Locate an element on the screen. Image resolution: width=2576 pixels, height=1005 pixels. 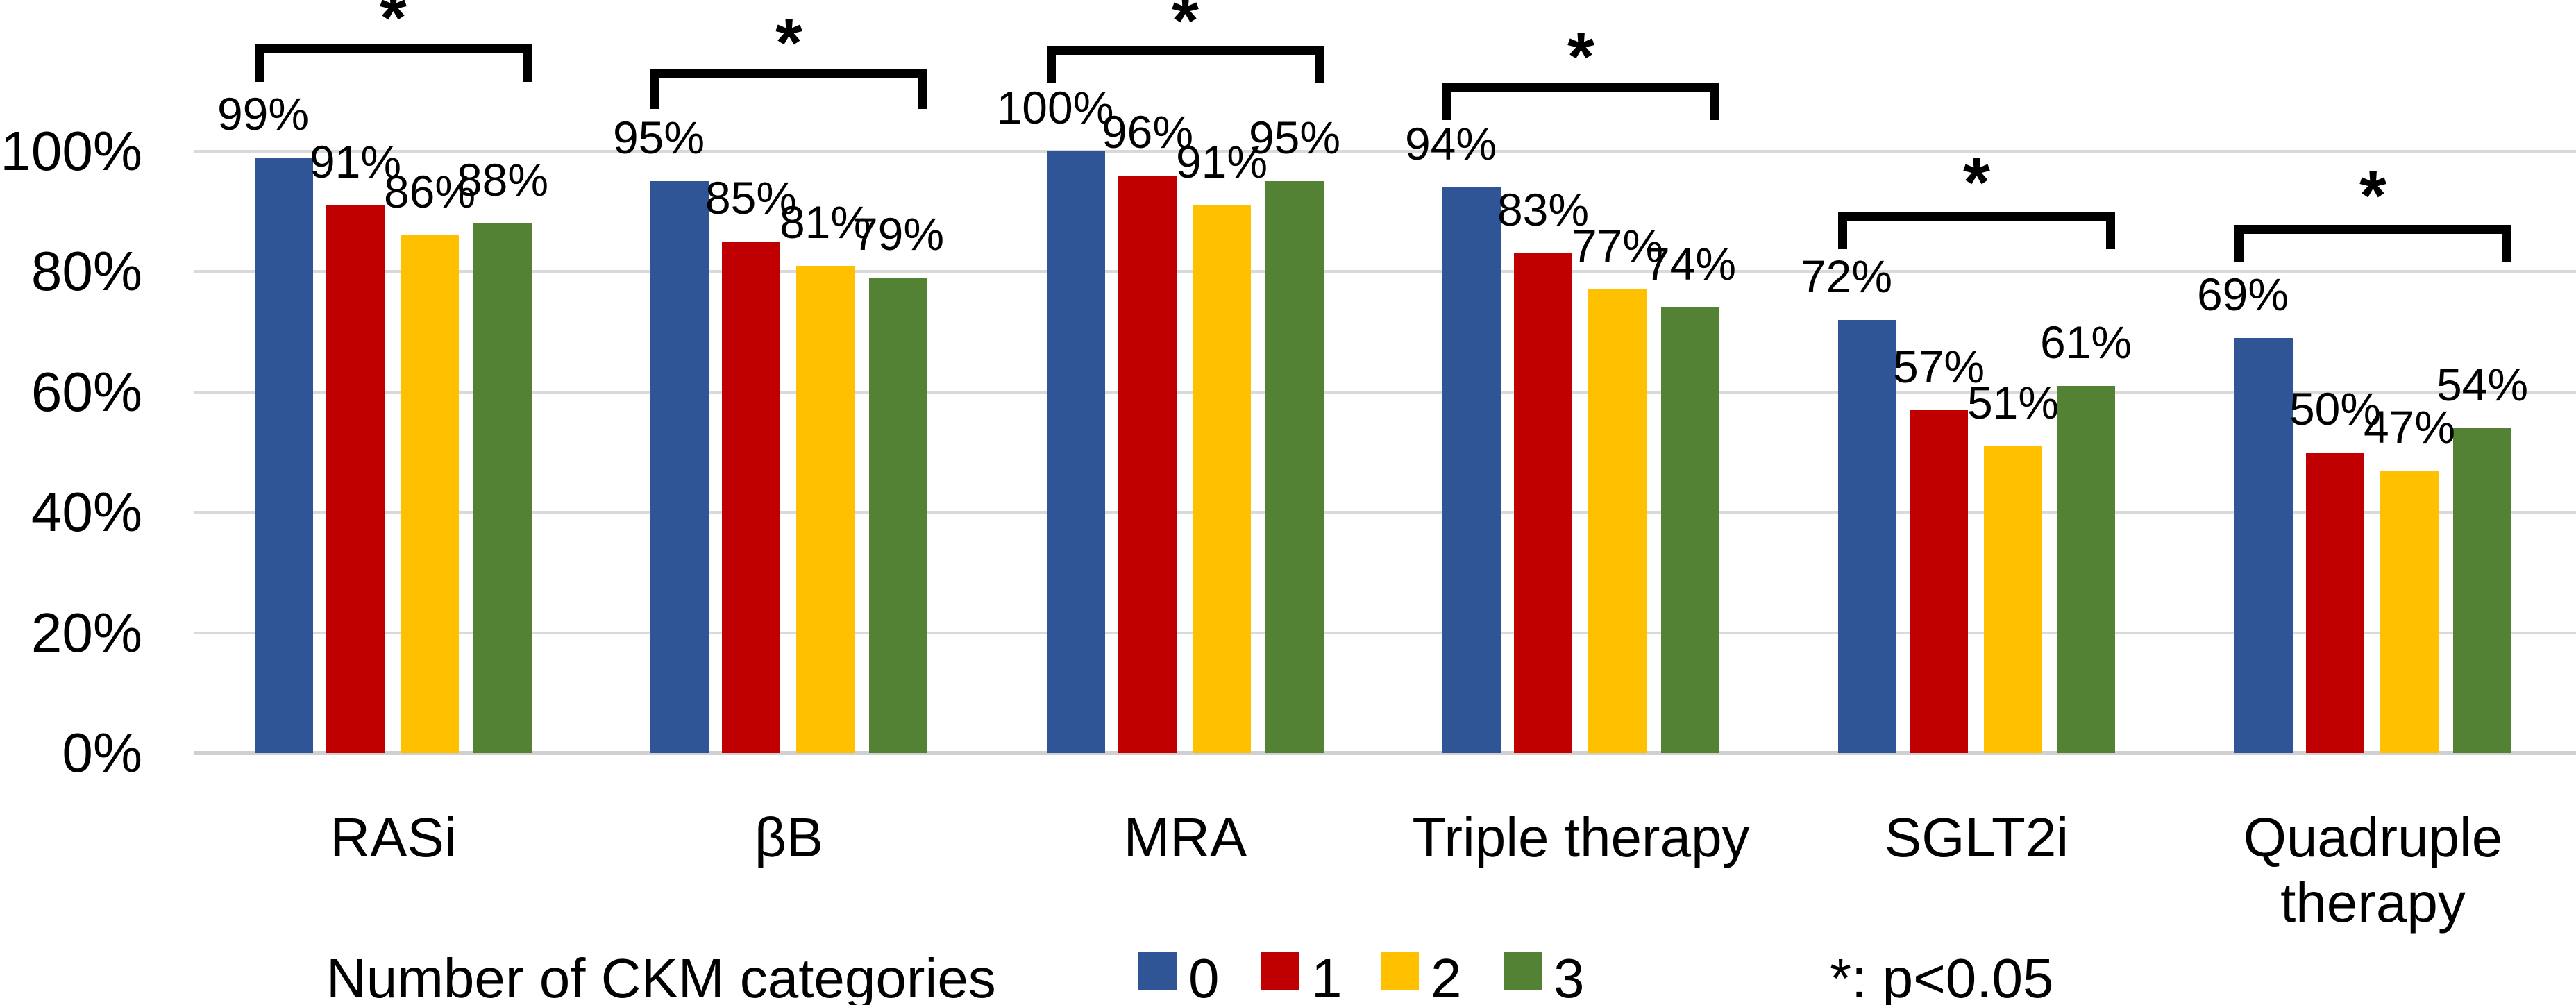
category-label: MRA is located at coordinates (1185, 837).